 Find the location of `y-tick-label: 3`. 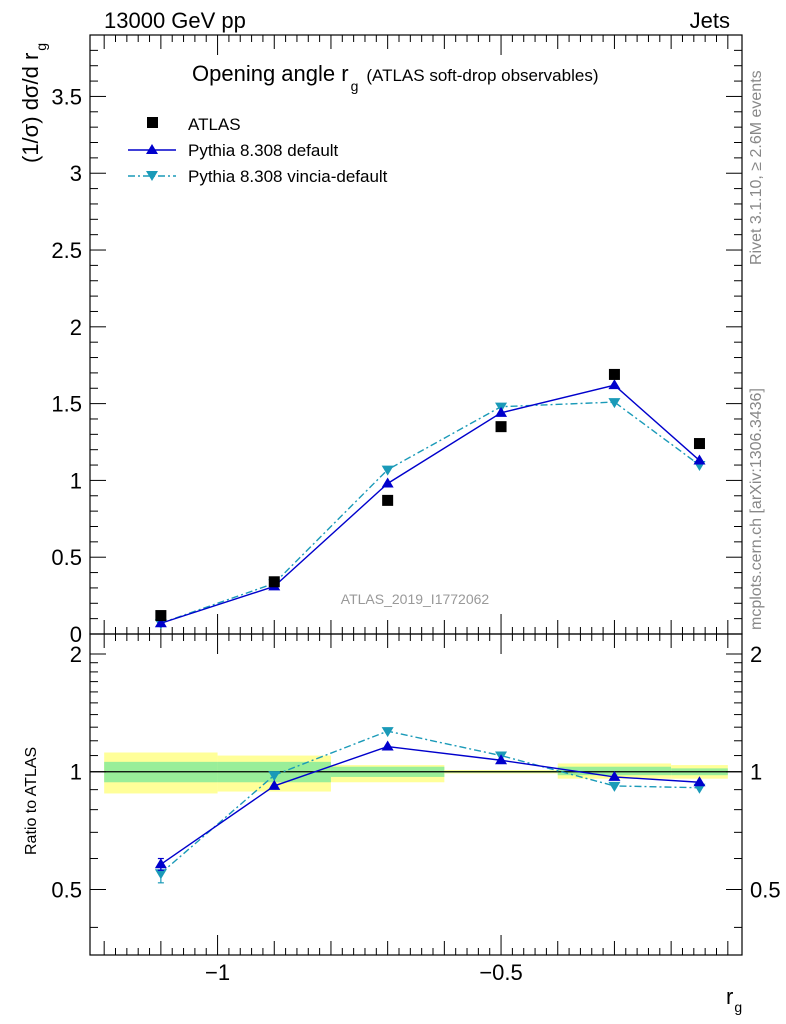

y-tick-label: 3 is located at coordinates (76, 173).